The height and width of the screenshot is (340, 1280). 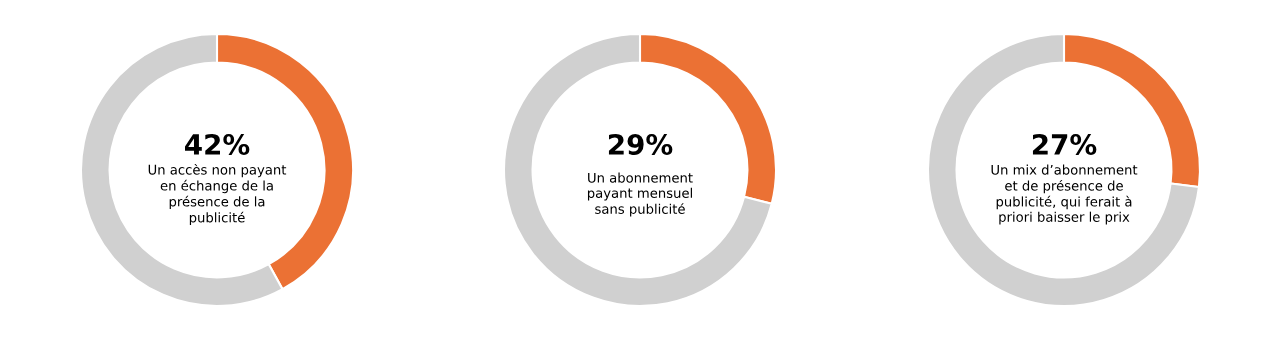 What do you see at coordinates (217, 144) in the screenshot?
I see `data-label: 42%` at bounding box center [217, 144].